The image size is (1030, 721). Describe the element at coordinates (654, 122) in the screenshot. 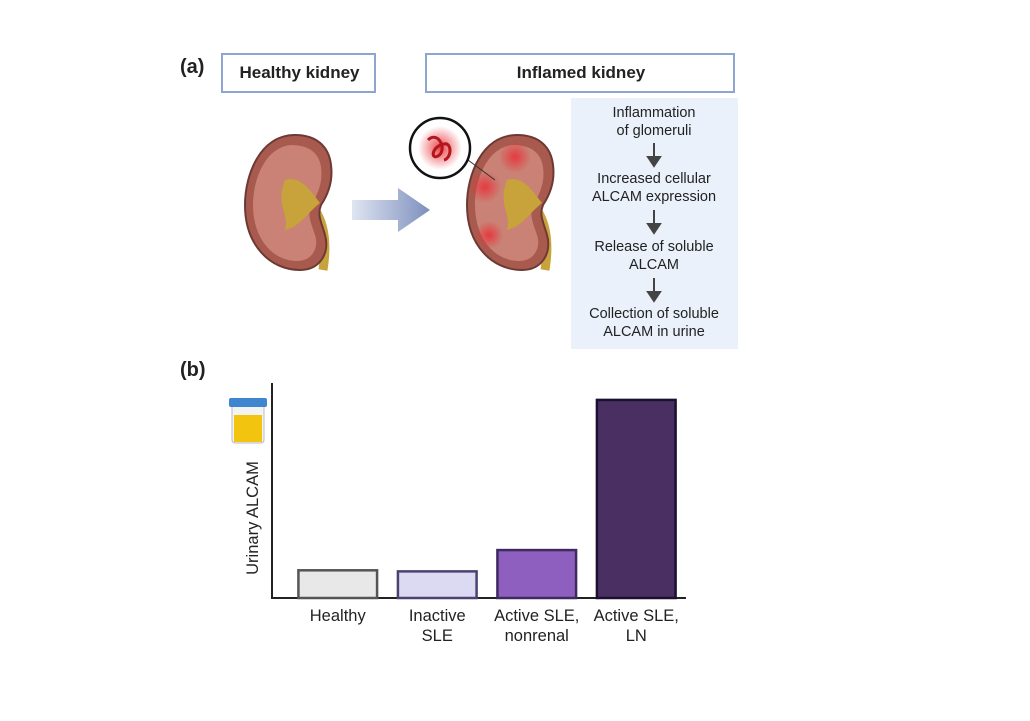

I see `step-text: Inflammation of glomeruli` at that location.